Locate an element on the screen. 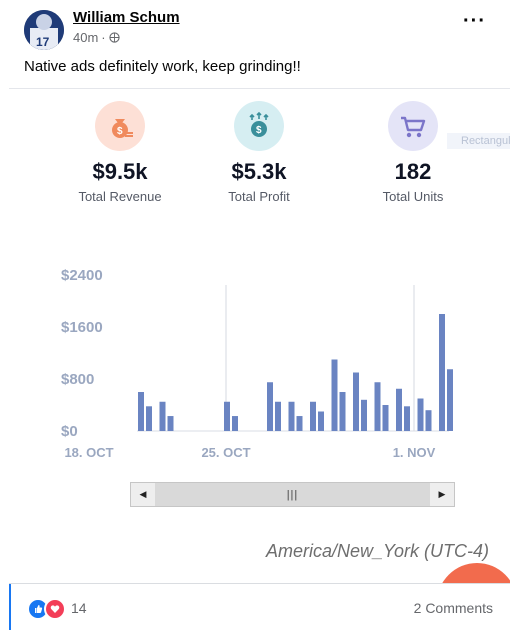 This screenshot has height=633, width=510. x-tick-label: 25. OCT is located at coordinates (225, 452).